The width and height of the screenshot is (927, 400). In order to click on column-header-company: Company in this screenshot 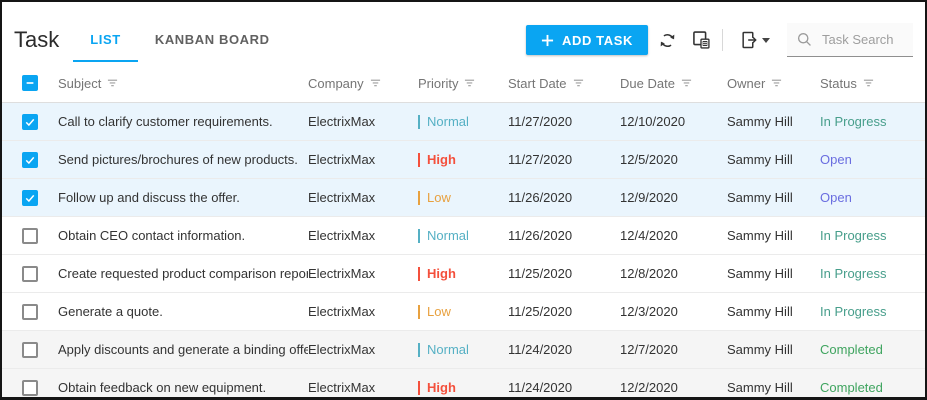, I will do `click(363, 83)`.